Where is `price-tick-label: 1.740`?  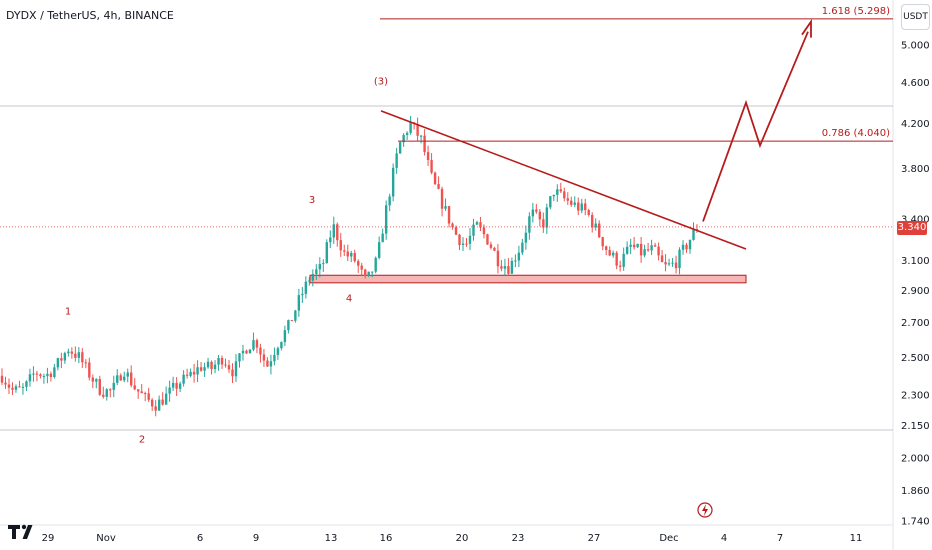
price-tick-label: 1.740 is located at coordinates (915, 521).